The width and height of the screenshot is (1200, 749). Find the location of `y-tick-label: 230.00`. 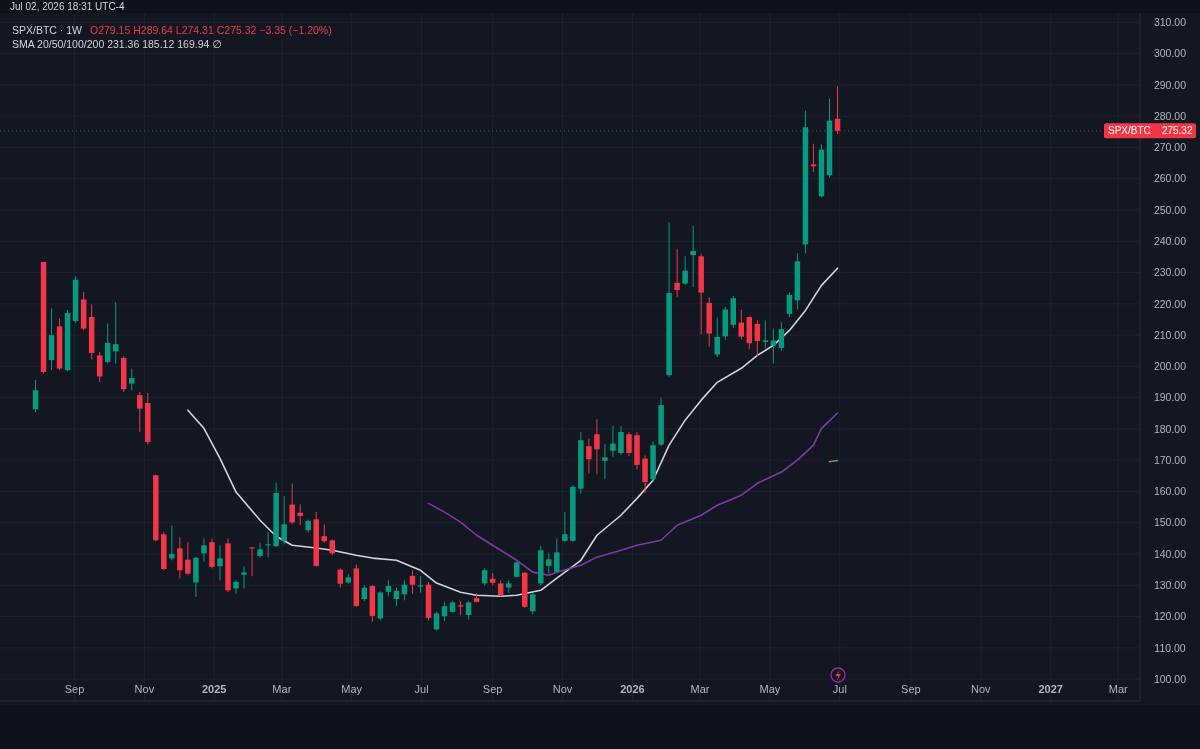

y-tick-label: 230.00 is located at coordinates (1170, 272).